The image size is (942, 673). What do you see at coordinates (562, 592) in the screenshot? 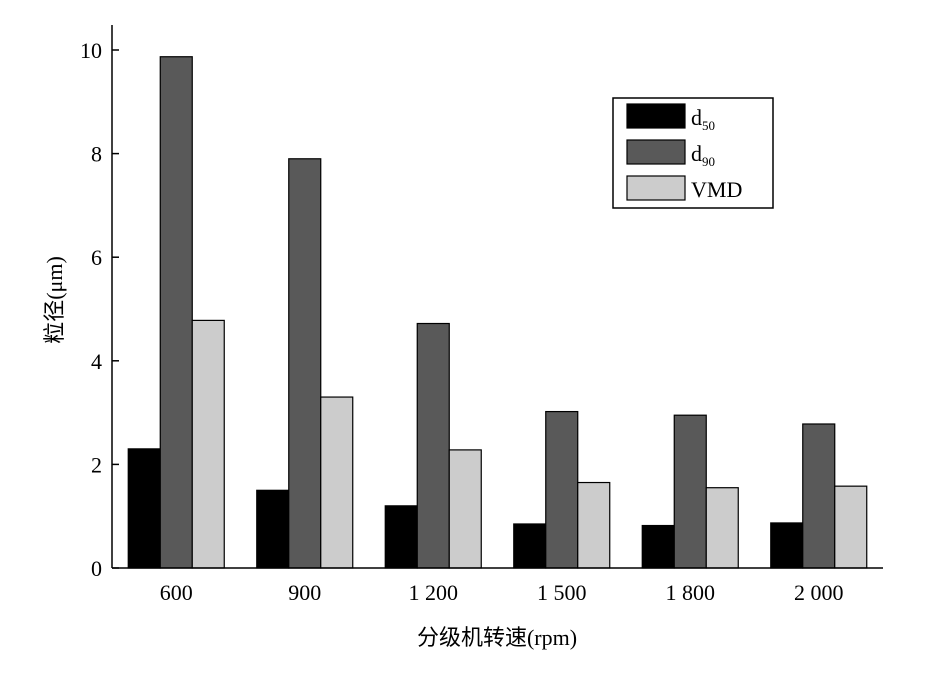
I see `x-tick-label: 1 500` at bounding box center [562, 592].